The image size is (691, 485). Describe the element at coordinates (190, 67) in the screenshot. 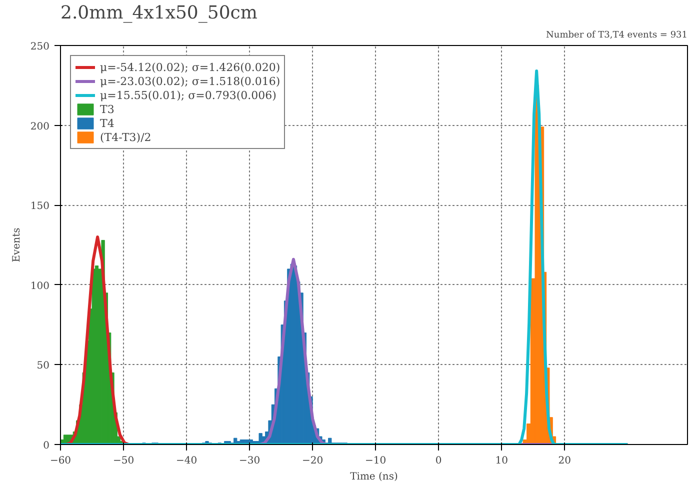

I see `legend-label: μ=-54.12(0.02); σ=1.426(0.020)` at that location.